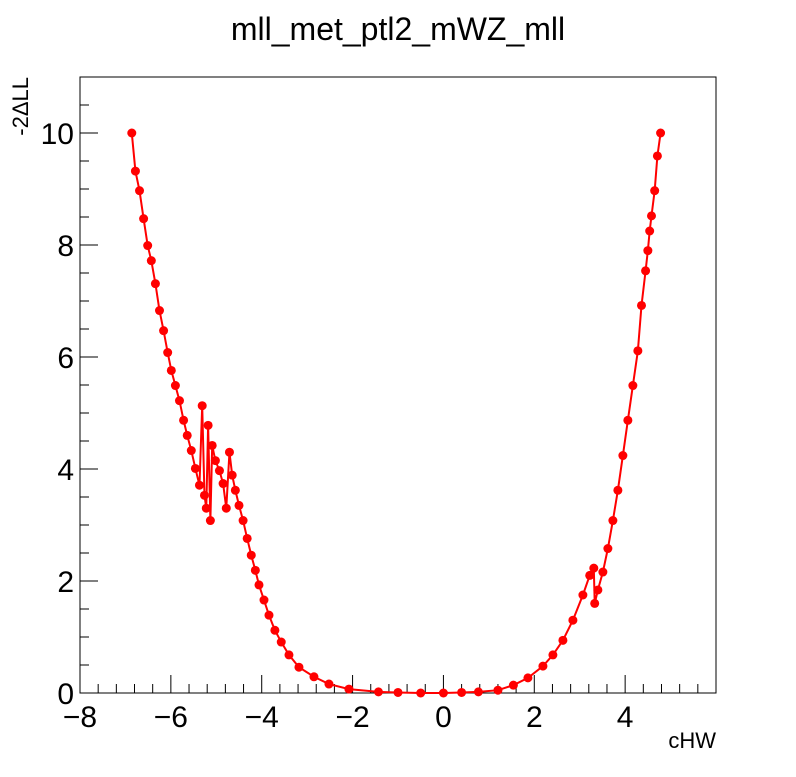  What do you see at coordinates (625, 717) in the screenshot?
I see `x-tick-label: 4` at bounding box center [625, 717].